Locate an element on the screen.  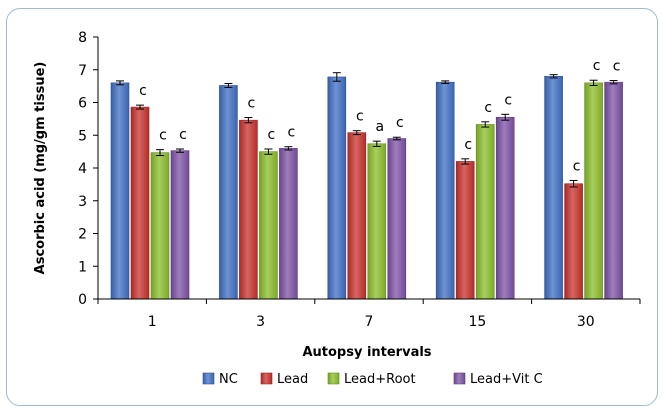
y-tick-label: 0 is located at coordinates (82, 300).